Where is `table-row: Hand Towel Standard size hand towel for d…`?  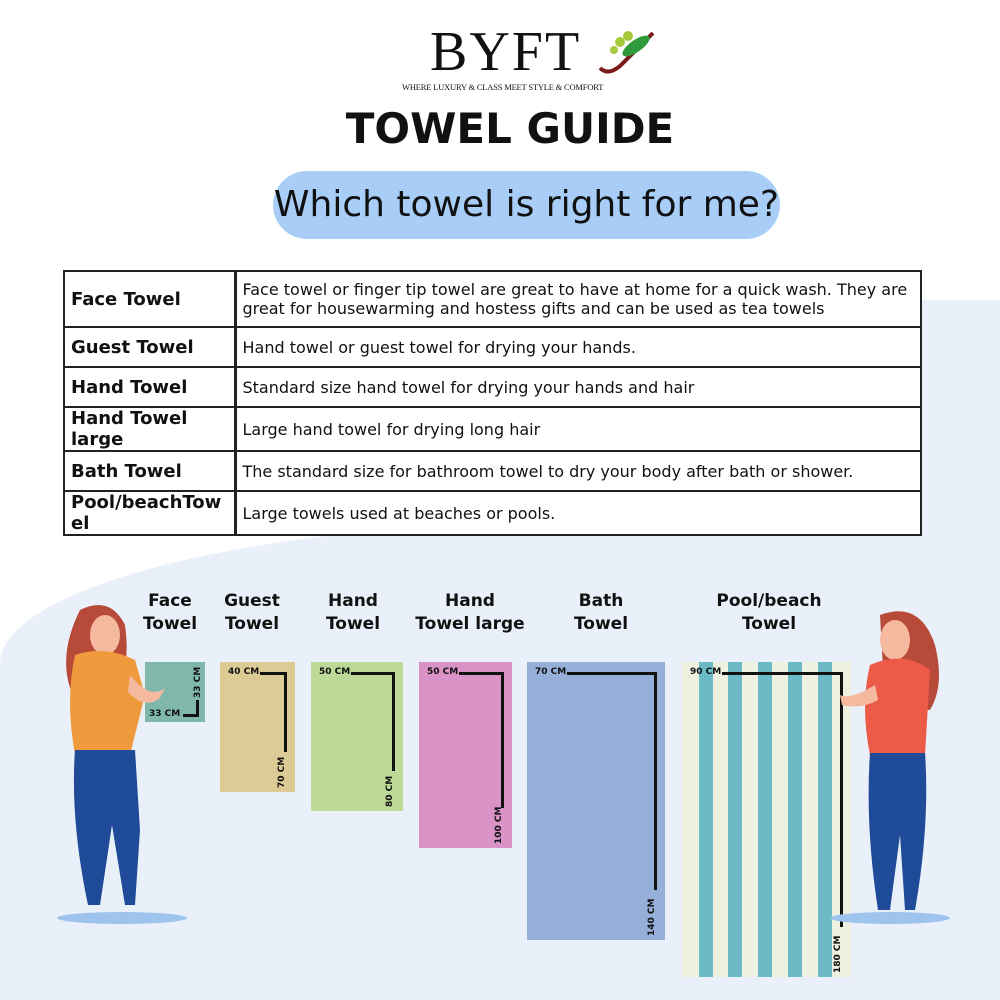 table-row: Hand Towel Standard size hand towel for d… is located at coordinates (492, 387).